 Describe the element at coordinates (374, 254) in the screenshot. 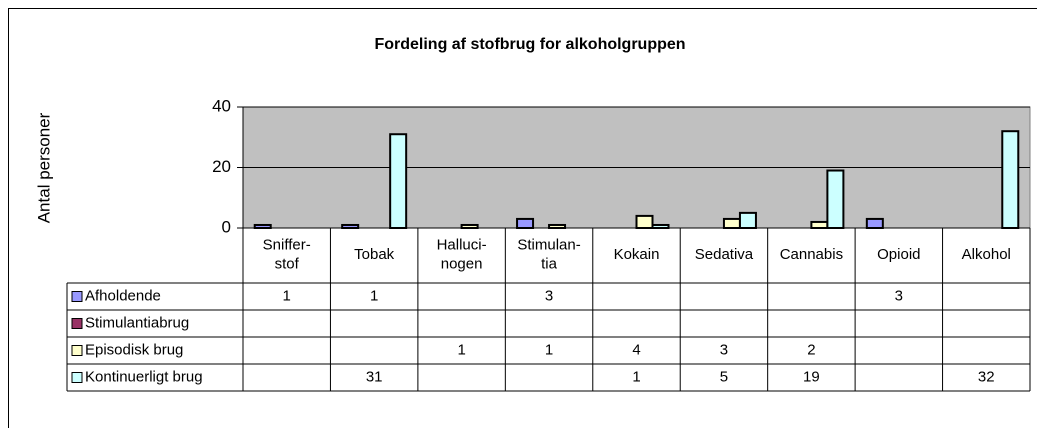

I see `x-tick-label: Tobak` at that location.